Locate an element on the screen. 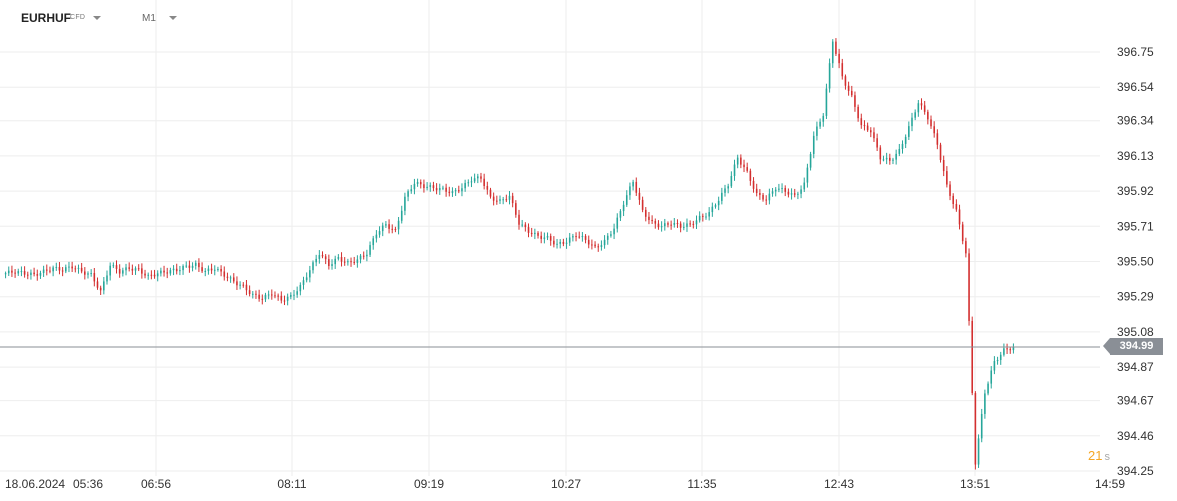  symbol-dropdown-icon is located at coordinates (97, 18).